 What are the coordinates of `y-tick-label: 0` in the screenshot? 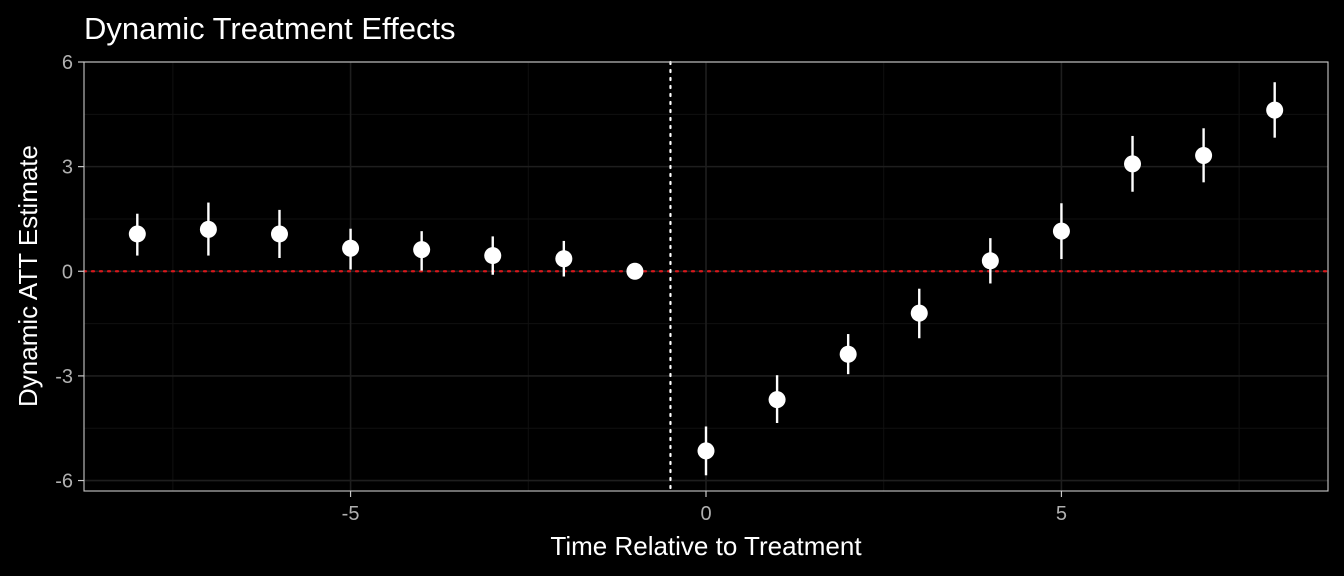 It's located at (67, 272).